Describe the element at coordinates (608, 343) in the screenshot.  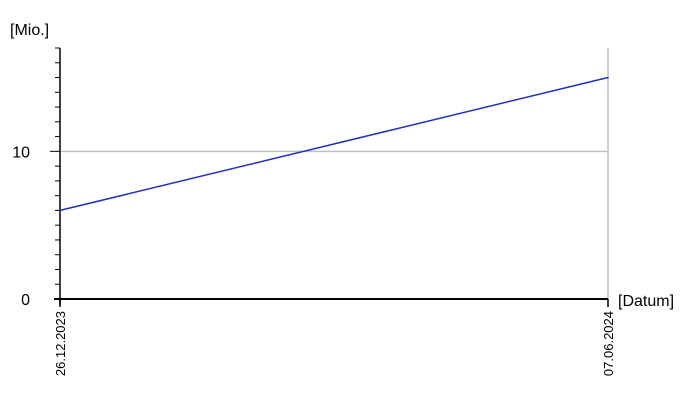
I see `x-tick-label: 07.06.2024` at that location.